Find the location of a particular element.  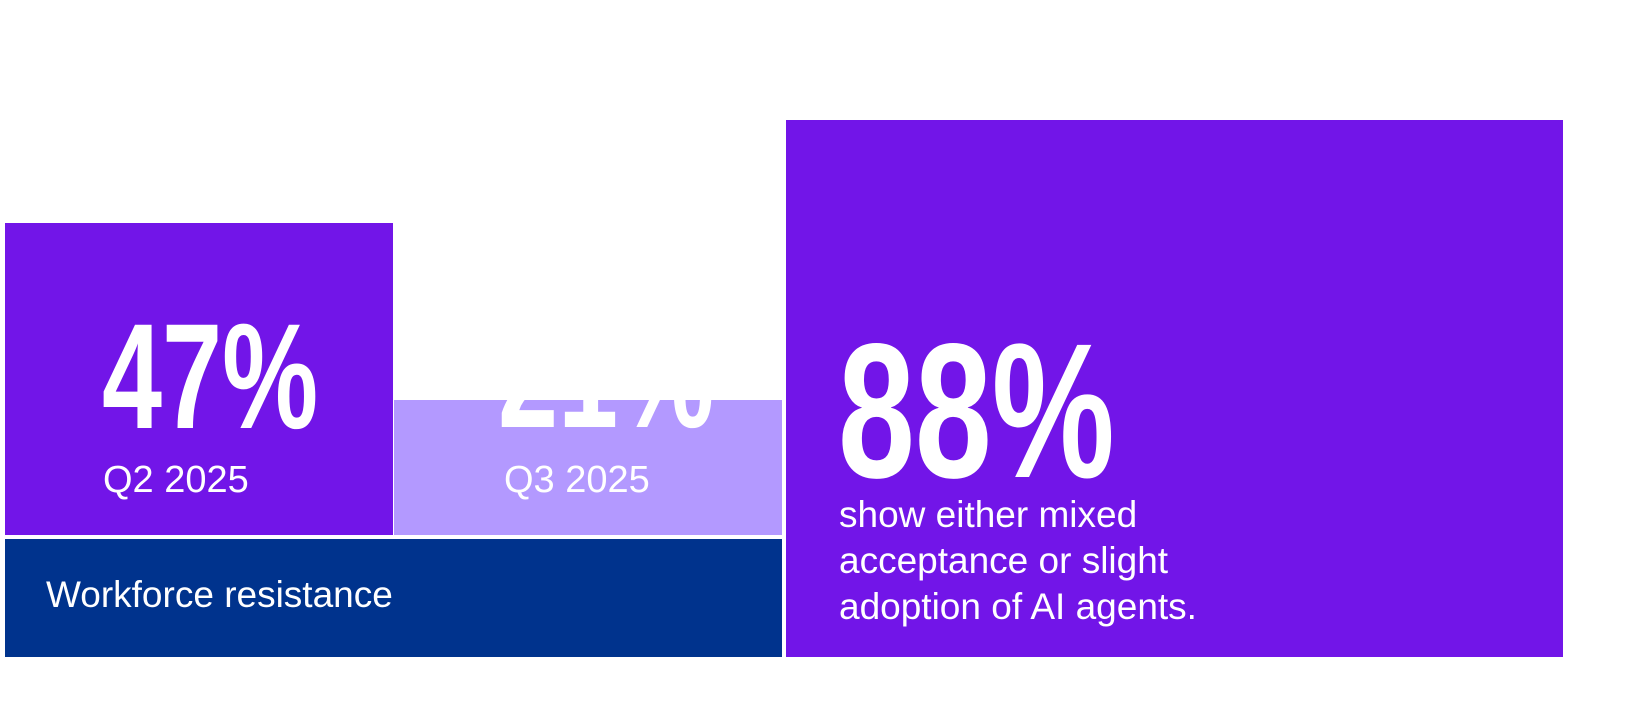

chart-title-bar: Workforce resistance is located at coordinates (393, 598).